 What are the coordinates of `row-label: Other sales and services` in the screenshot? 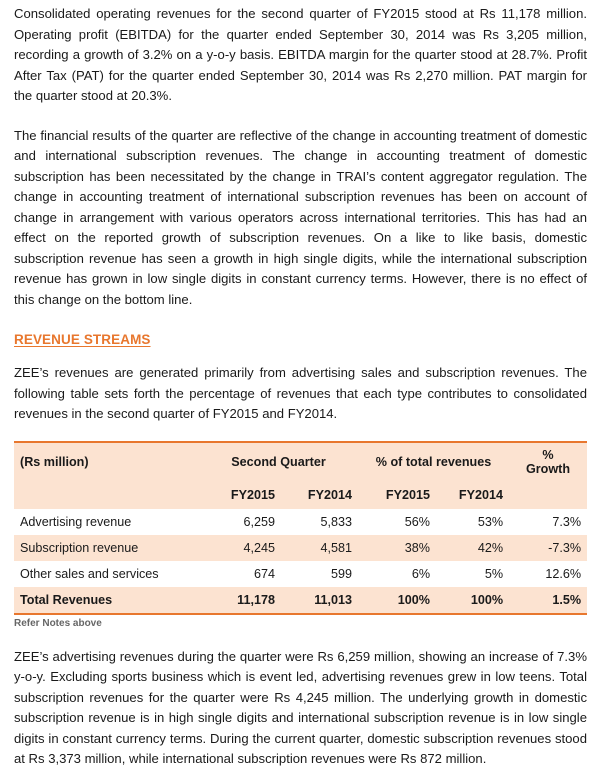 It's located at (89, 573).